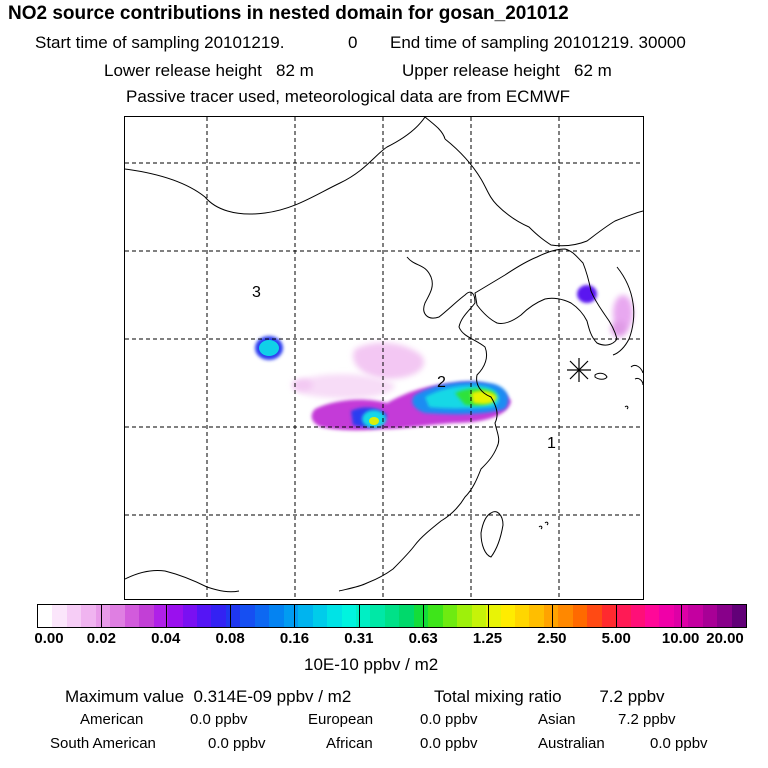  I want to click on colorbar, so click(392, 616).